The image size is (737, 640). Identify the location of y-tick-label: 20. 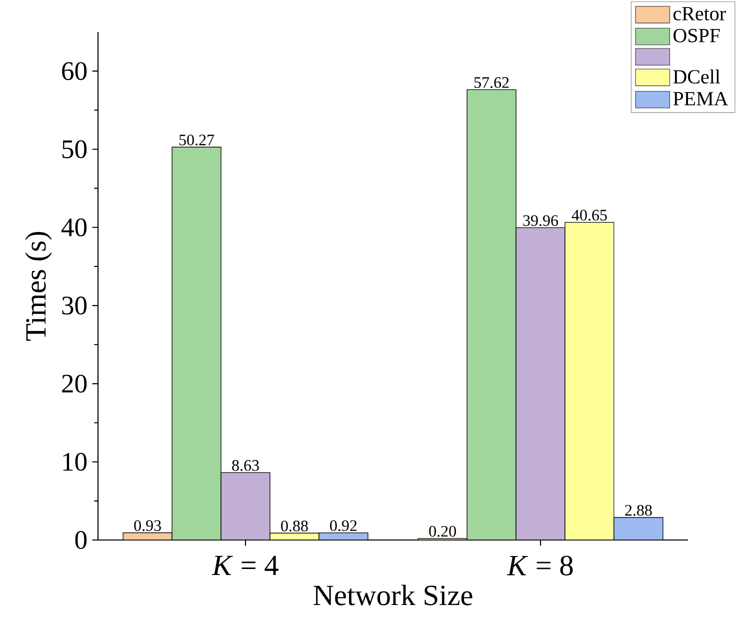
(74, 383).